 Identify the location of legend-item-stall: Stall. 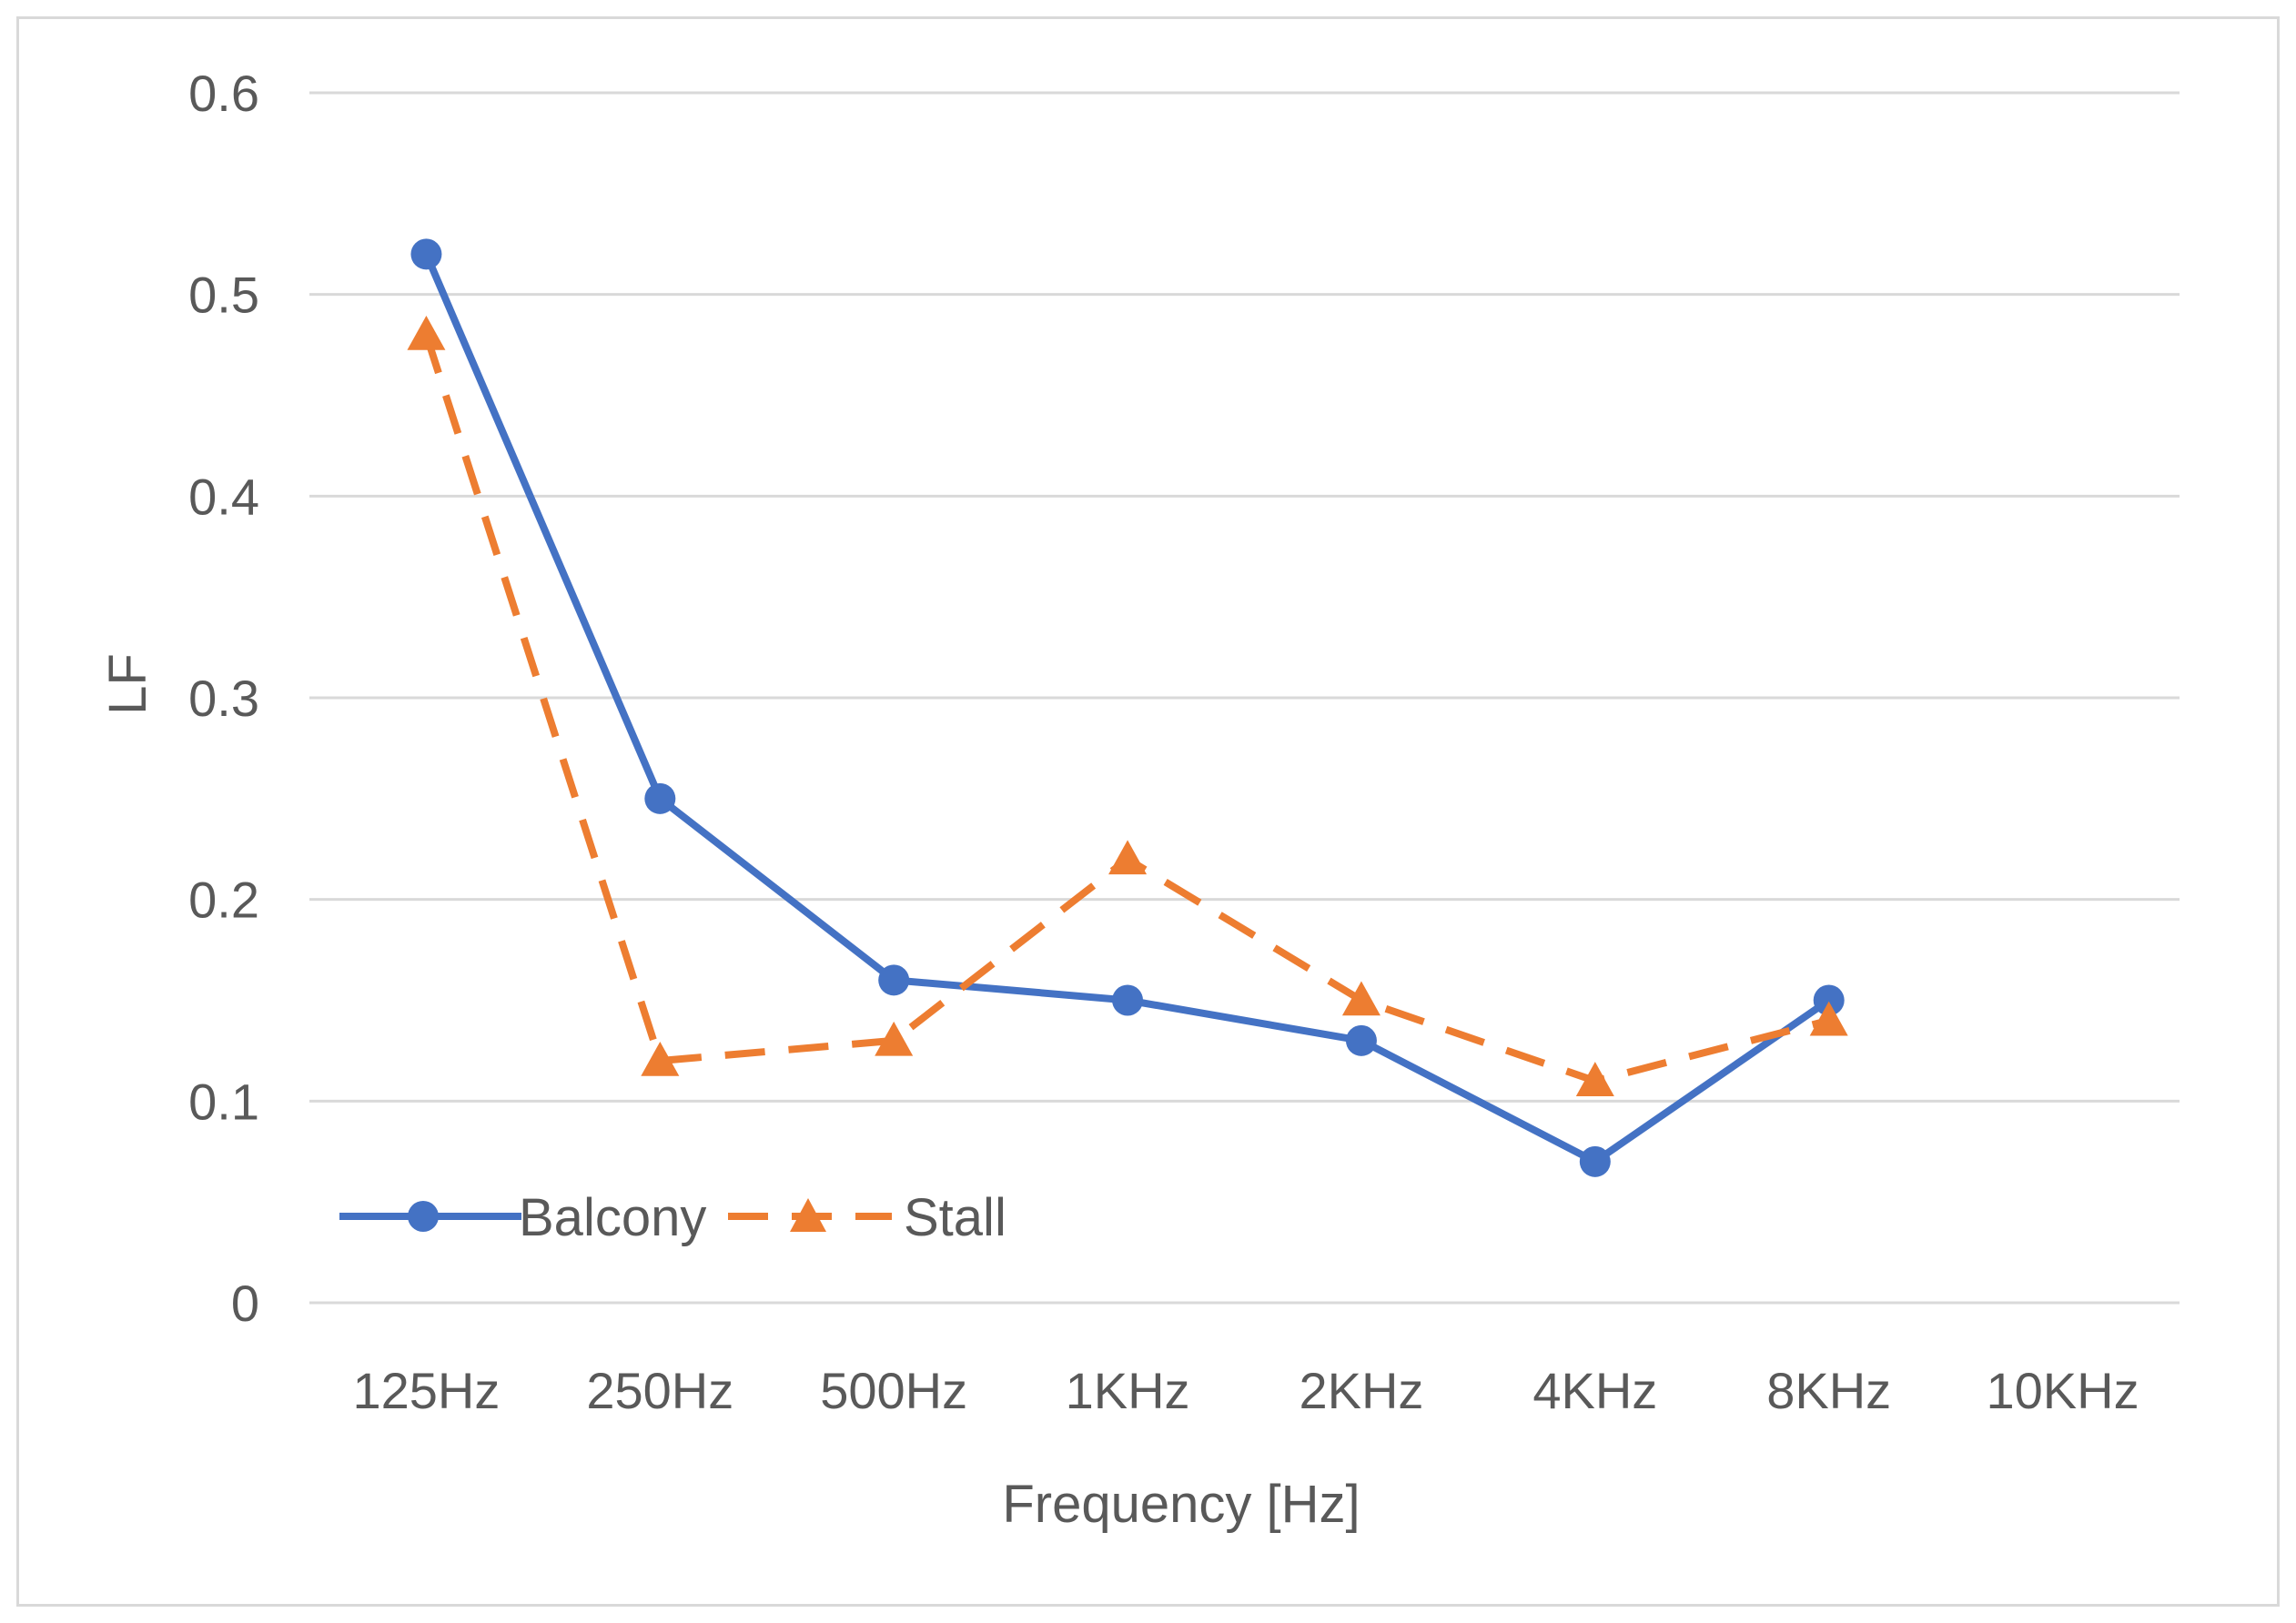
(867, 1217).